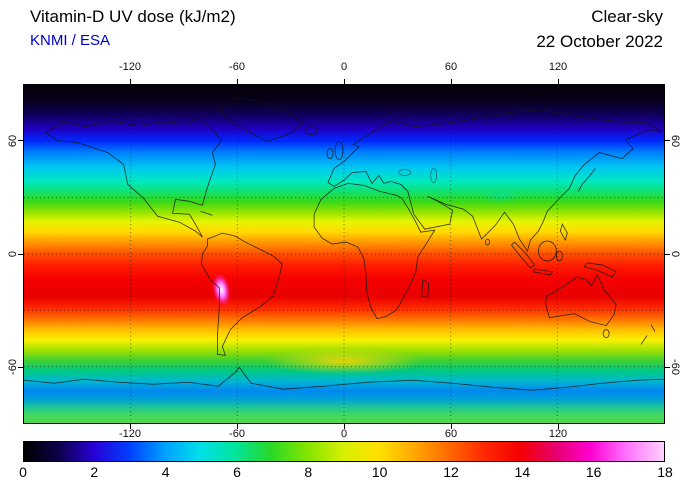 This screenshot has height=490, width=688. What do you see at coordinates (675, 254) in the screenshot?
I see `lat-tick-label-right: 0` at bounding box center [675, 254].